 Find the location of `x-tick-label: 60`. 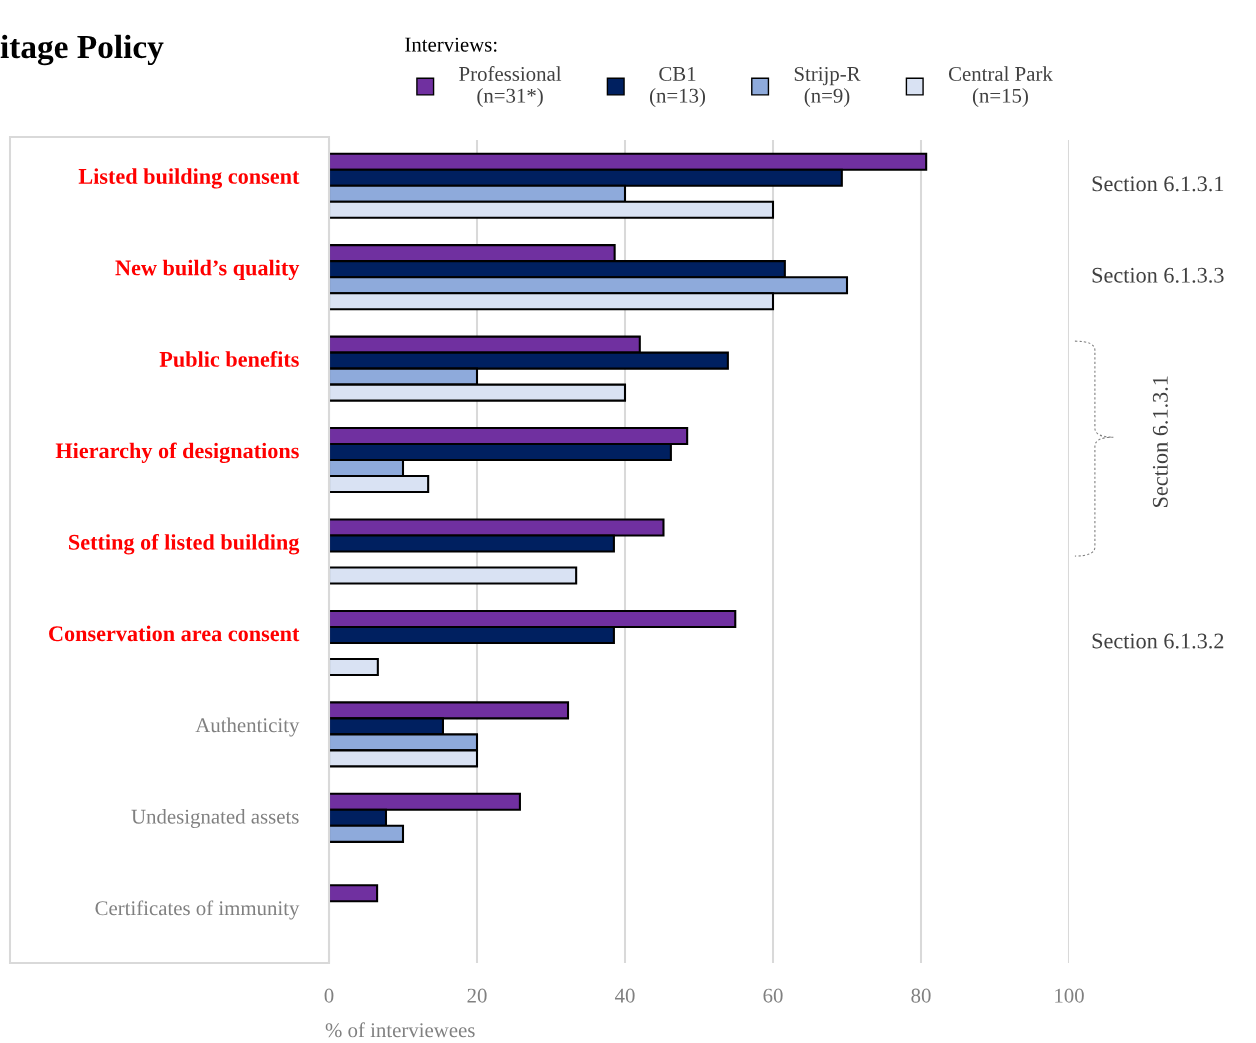

x-tick-label: 60 is located at coordinates (773, 995).